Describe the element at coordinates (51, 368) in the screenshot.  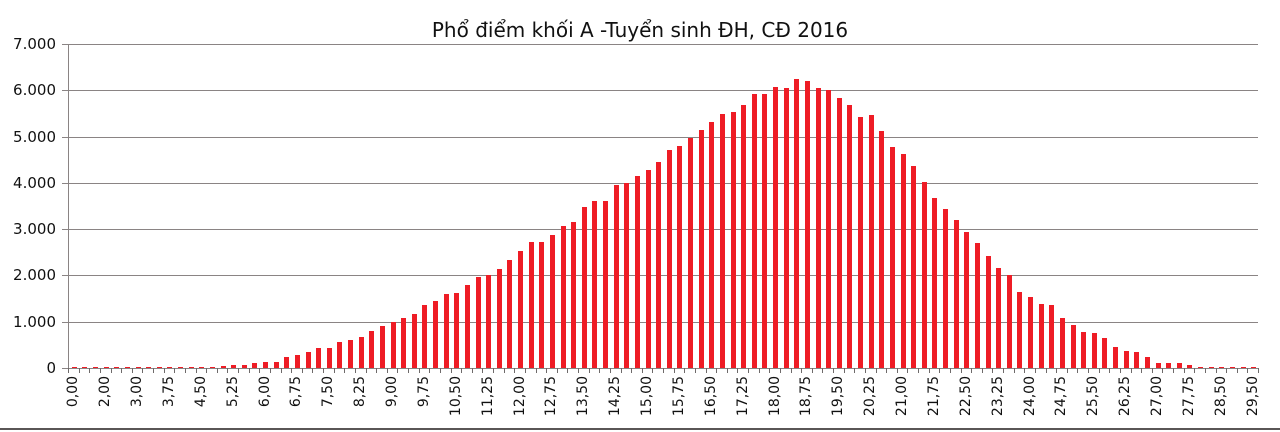
I see `y-tick-label: 0` at that location.